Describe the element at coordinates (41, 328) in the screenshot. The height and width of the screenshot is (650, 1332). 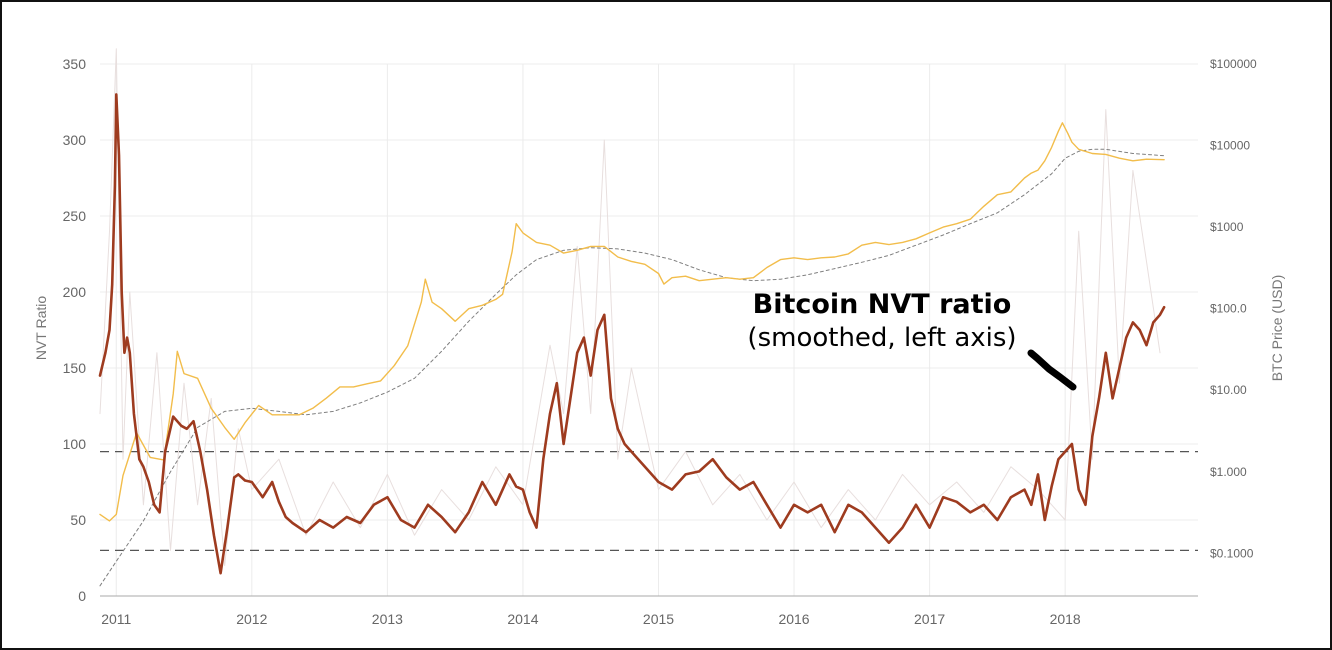
I see `y-axis-left-title: NVT Ratio` at that location.